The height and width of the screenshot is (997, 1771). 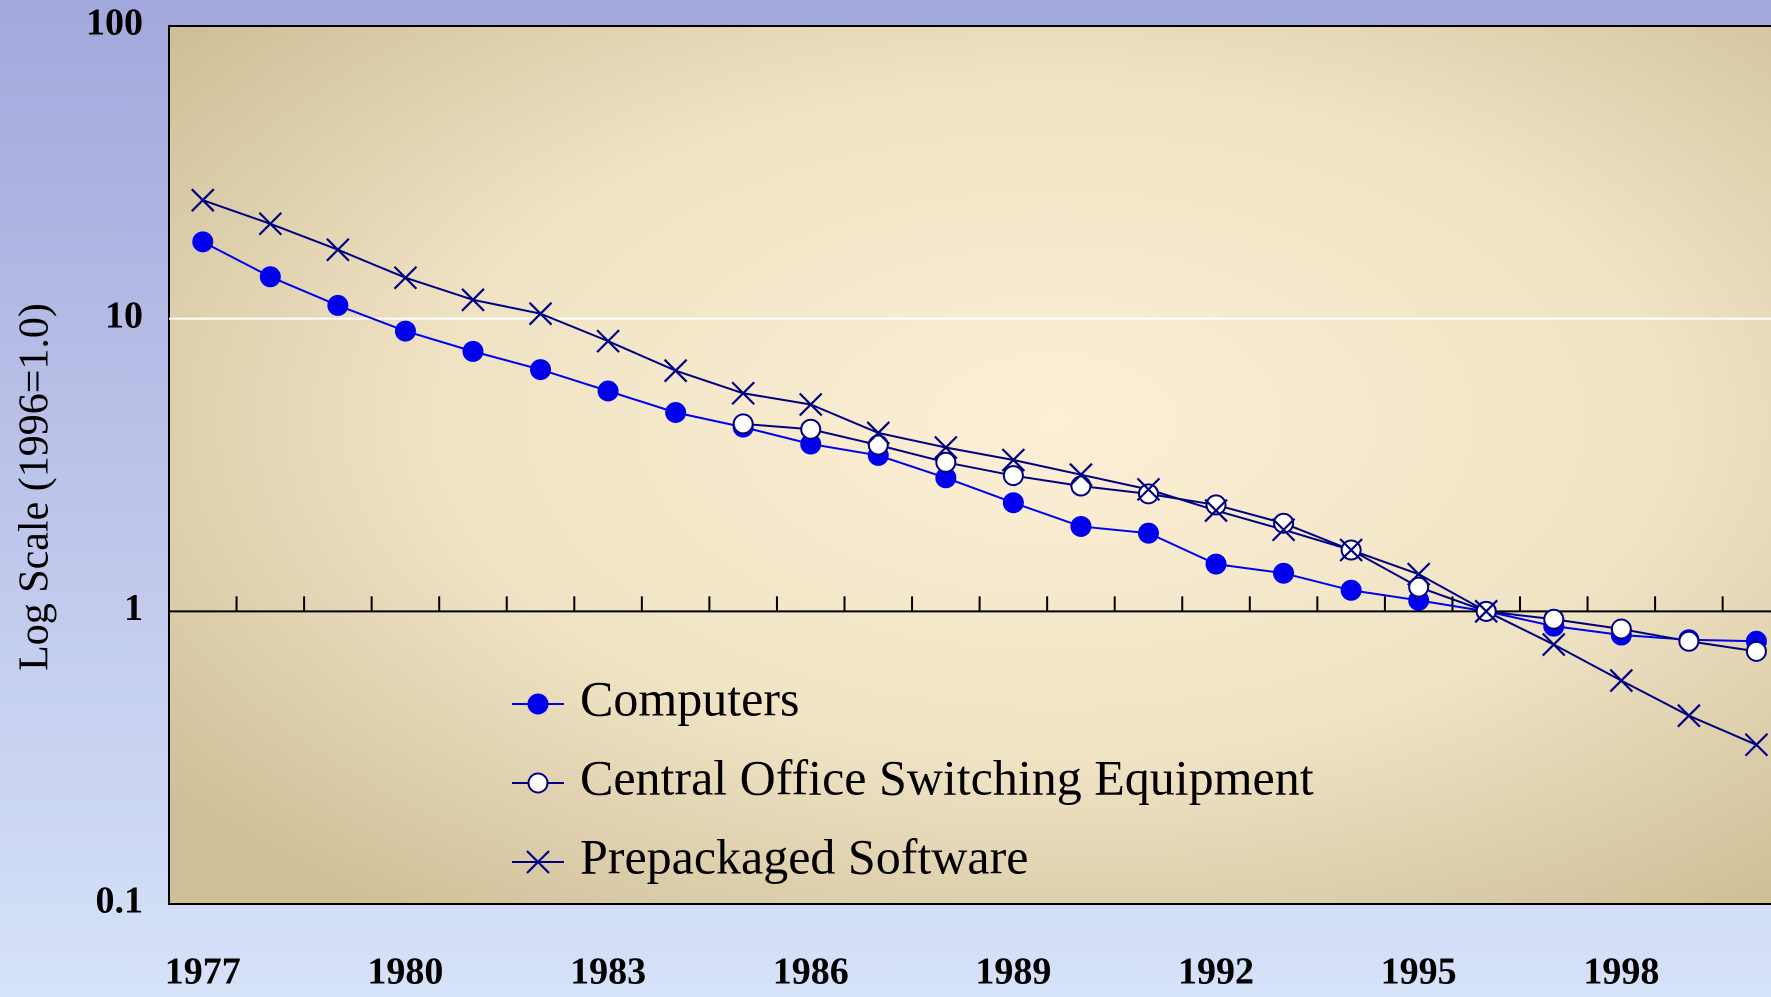 I want to click on x-tick-label: 1986, so click(x=811, y=972).